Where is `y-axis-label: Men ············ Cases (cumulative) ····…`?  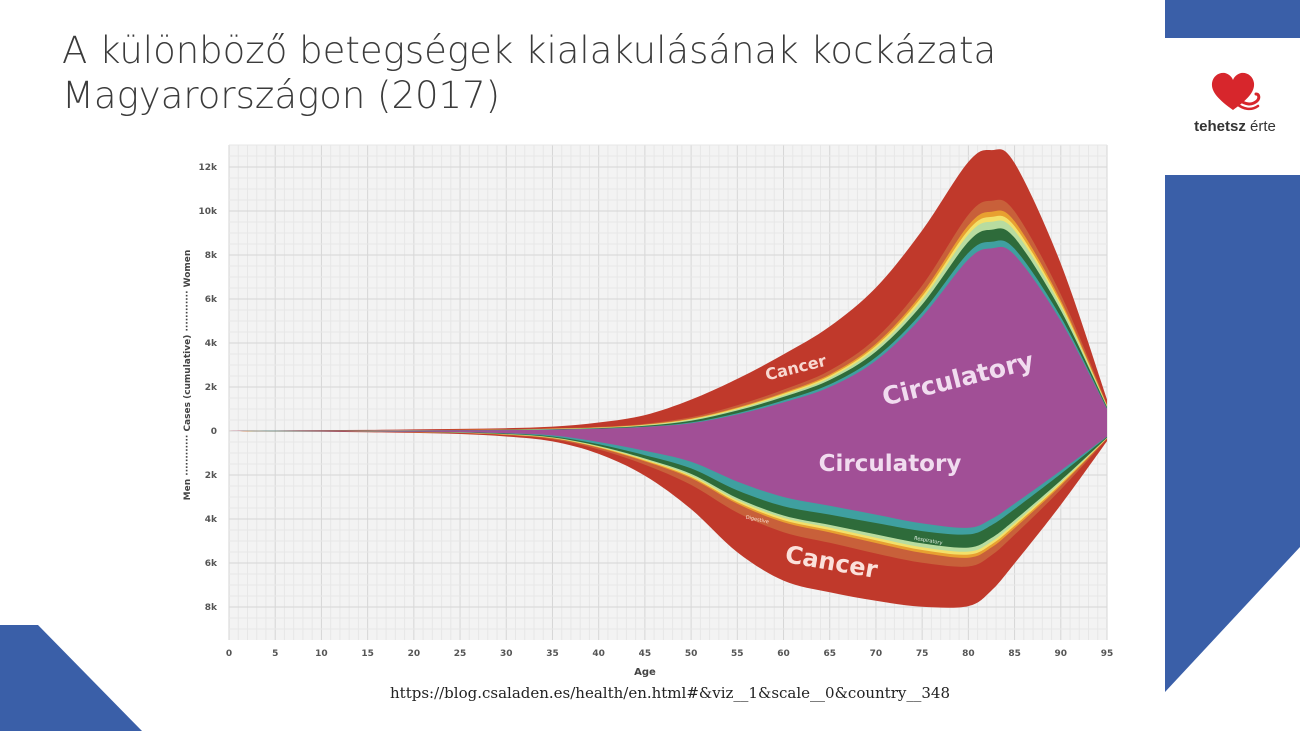
y-axis-label: Men ············ Cases (cumulative) ····… is located at coordinates (188, 375).